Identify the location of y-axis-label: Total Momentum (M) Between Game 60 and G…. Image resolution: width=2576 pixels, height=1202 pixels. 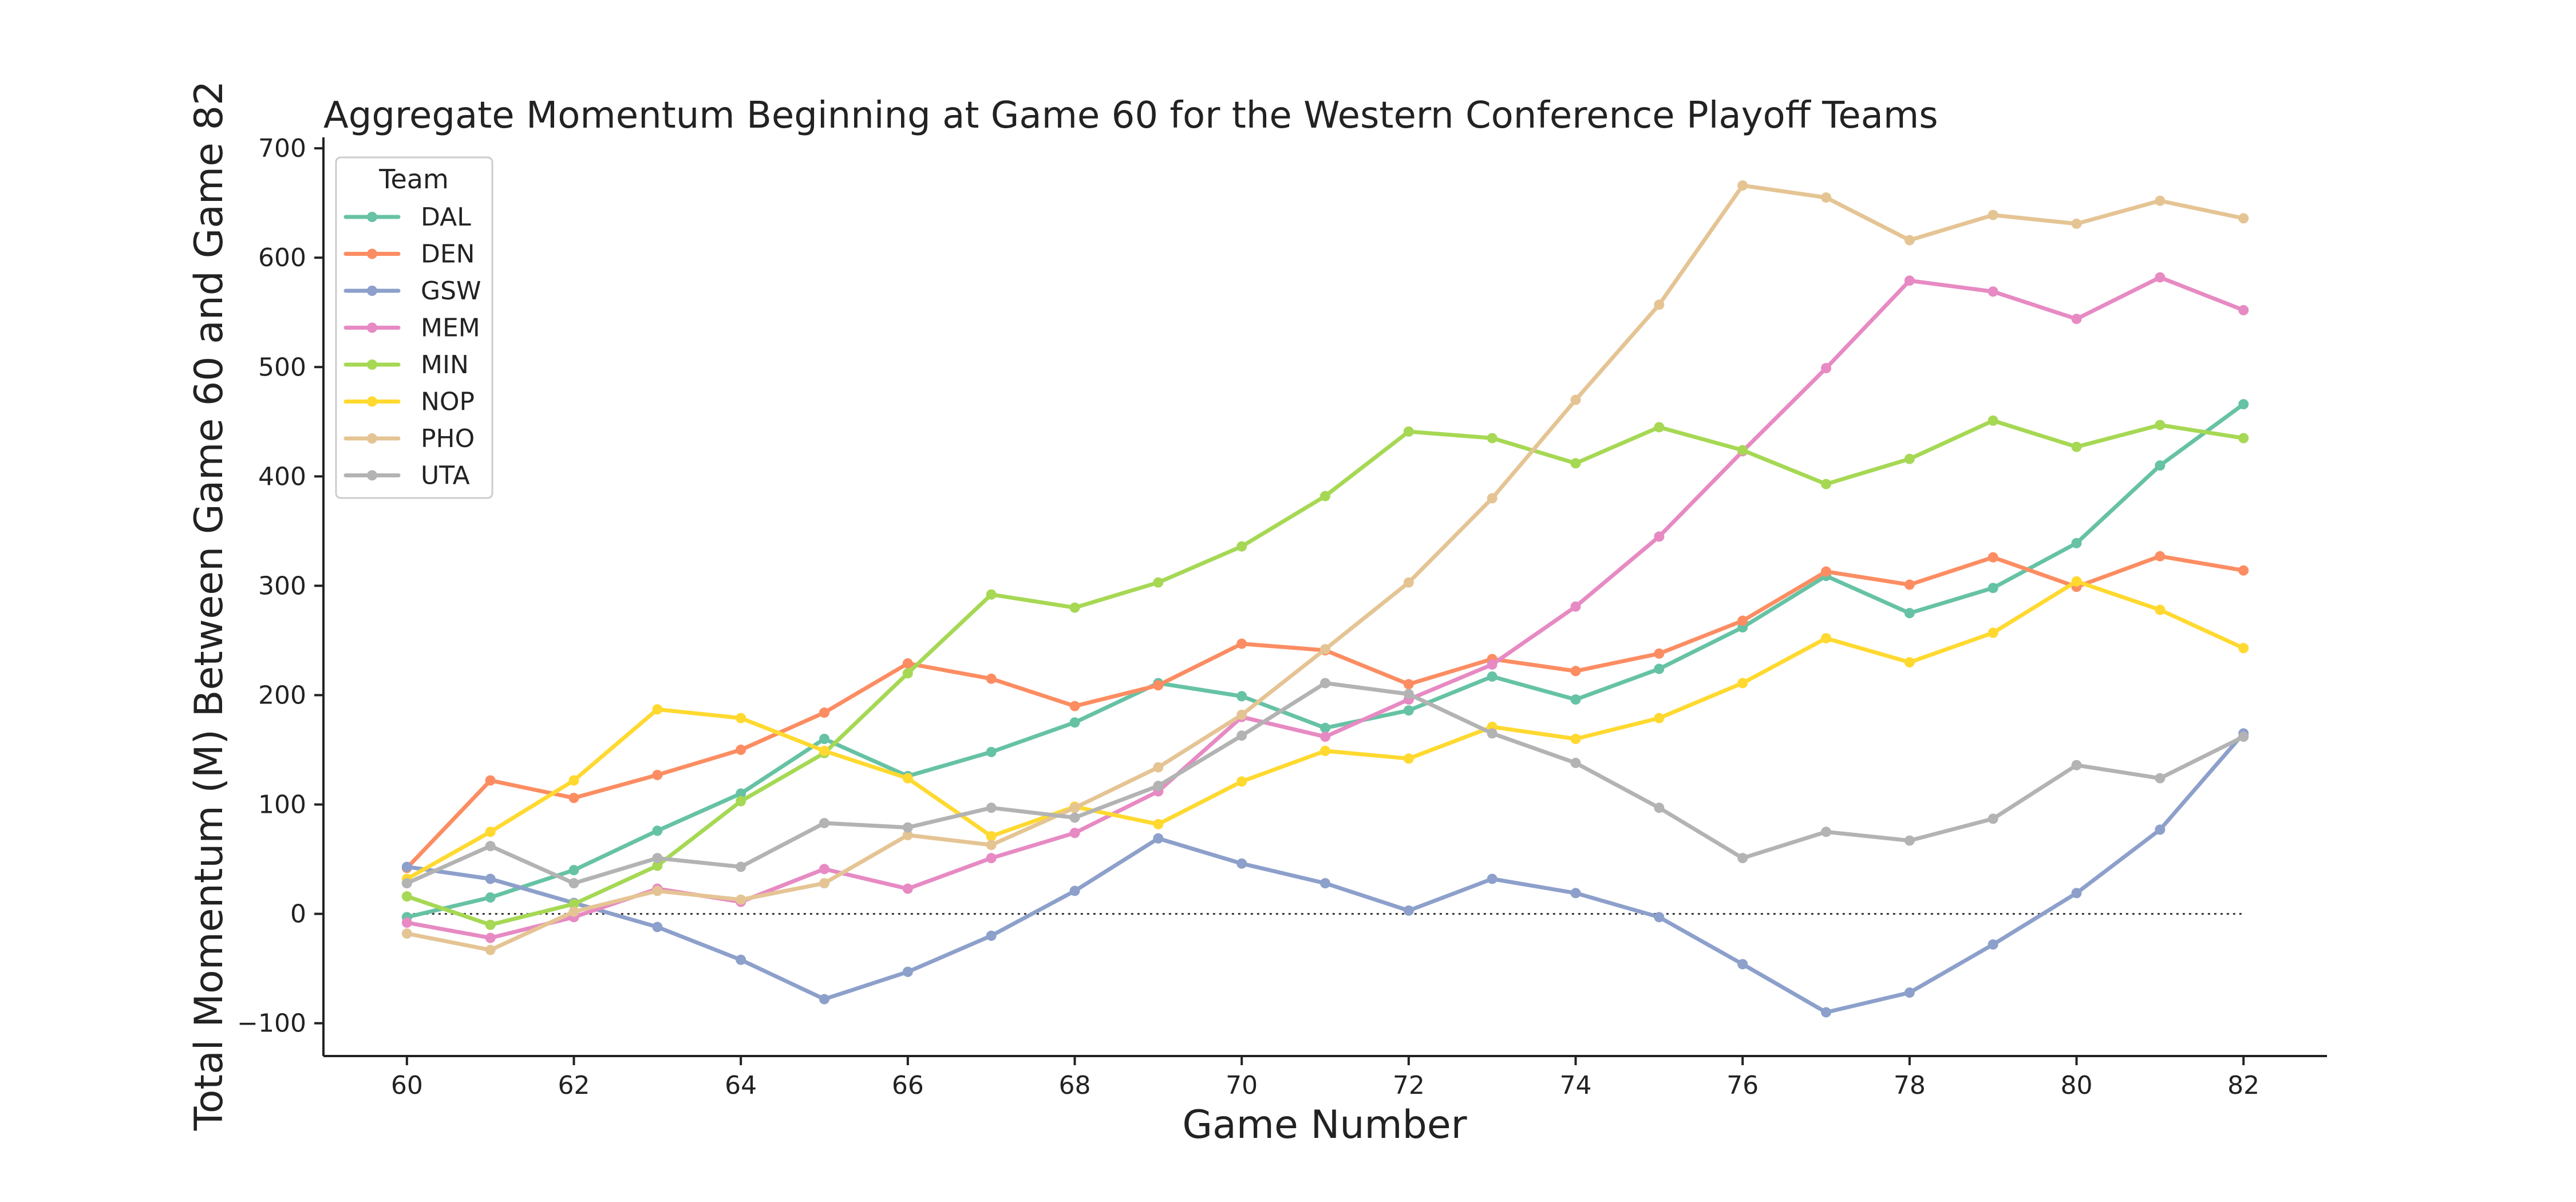
(209, 606).